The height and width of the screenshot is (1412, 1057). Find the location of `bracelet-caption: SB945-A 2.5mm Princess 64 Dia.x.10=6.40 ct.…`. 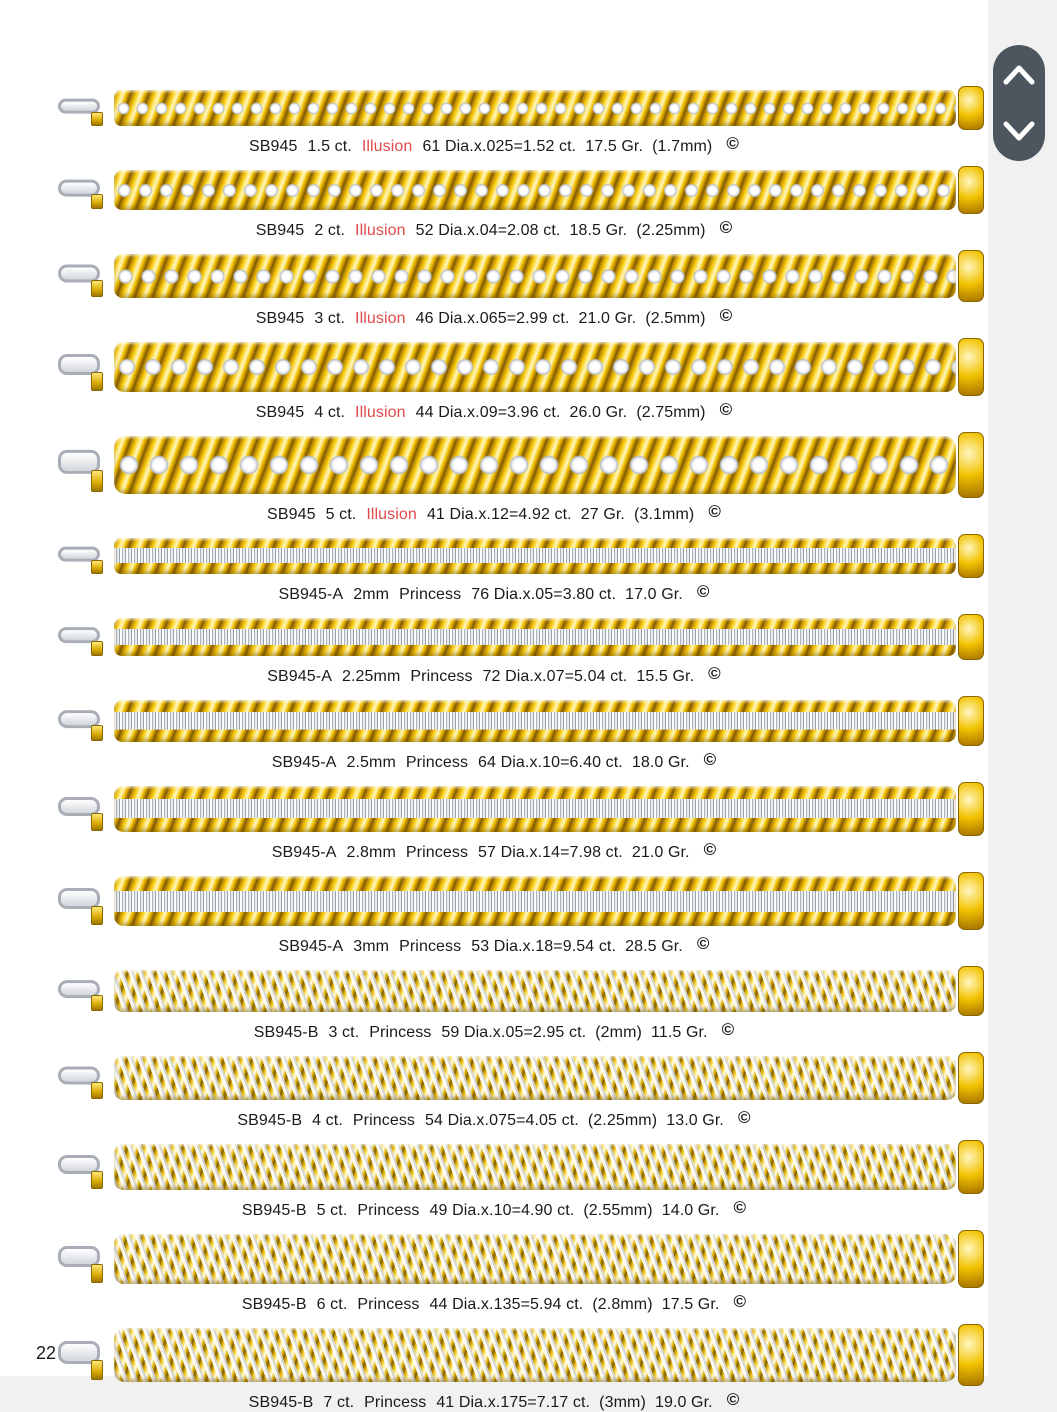

bracelet-caption: SB945-A 2.5mm Princess 64 Dia.x.10=6.40 ct.… is located at coordinates (494, 761).